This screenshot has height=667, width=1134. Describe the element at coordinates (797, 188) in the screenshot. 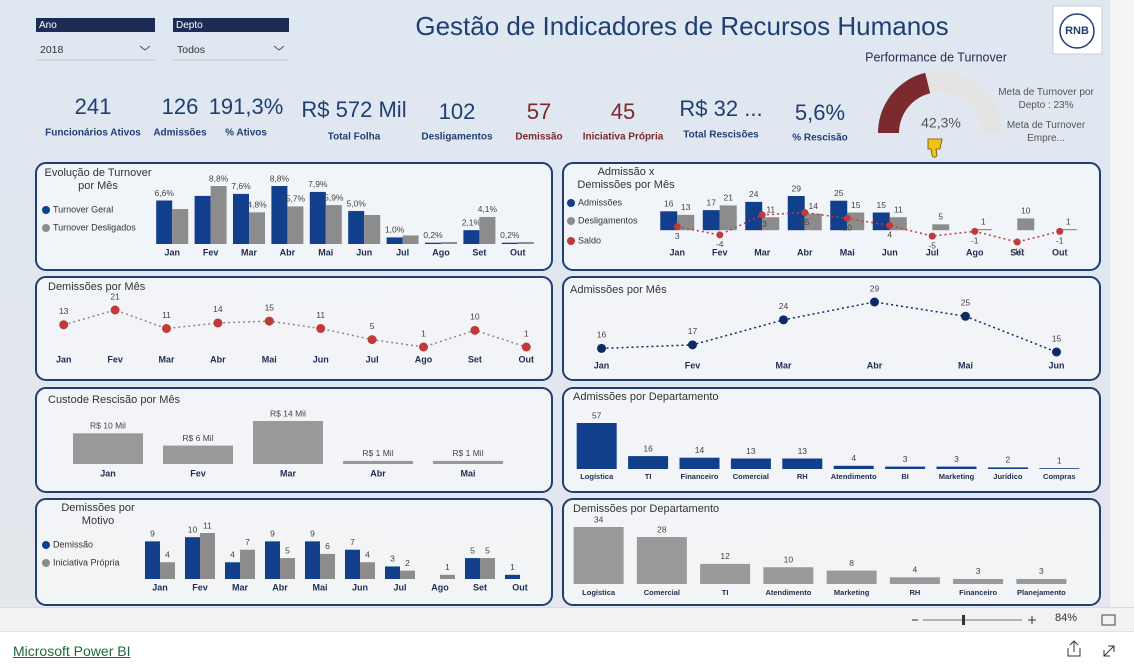

I see `value-label: 29` at that location.